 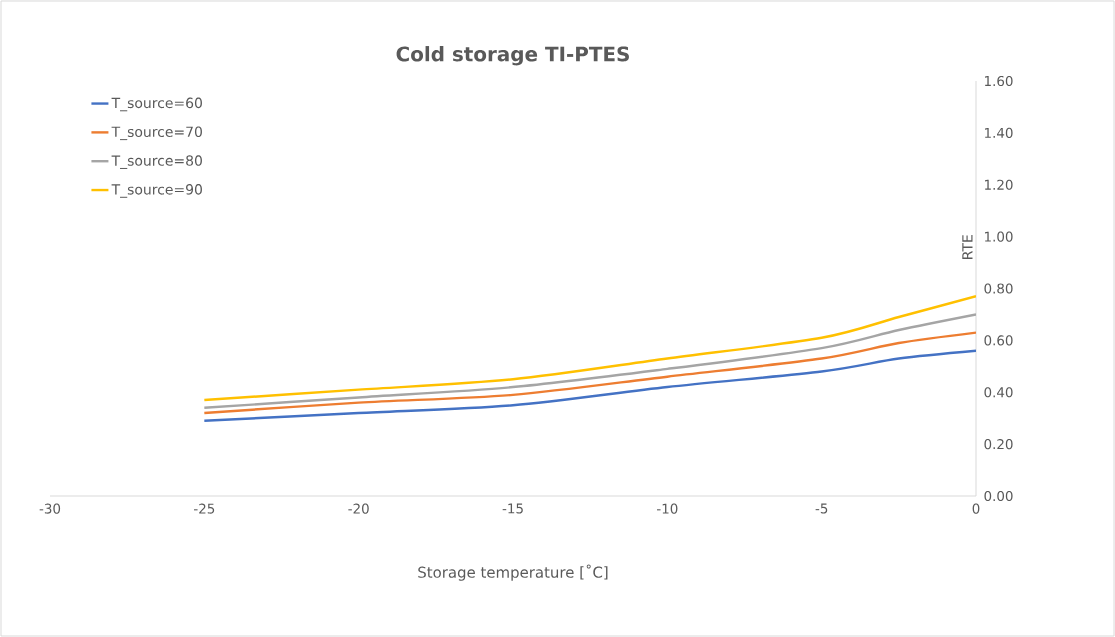 I want to click on x-tick-label: -15, so click(x=512, y=508).